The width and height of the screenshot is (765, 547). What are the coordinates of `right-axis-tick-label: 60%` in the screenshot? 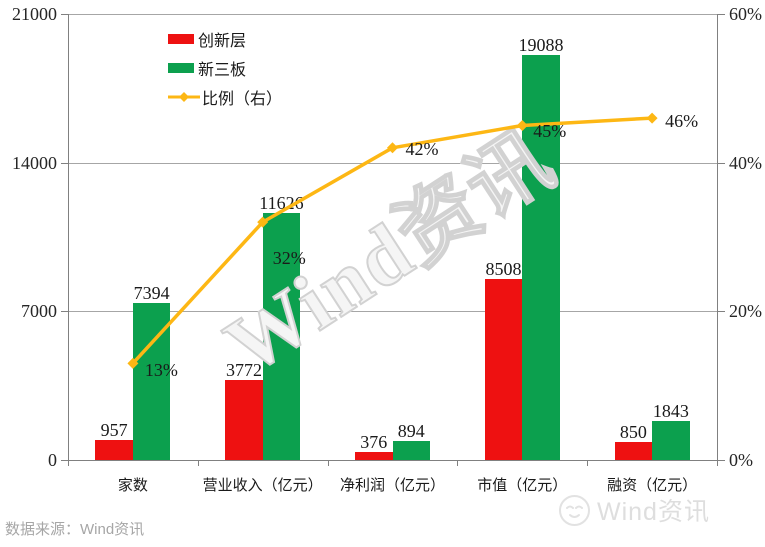 It's located at (745, 14).